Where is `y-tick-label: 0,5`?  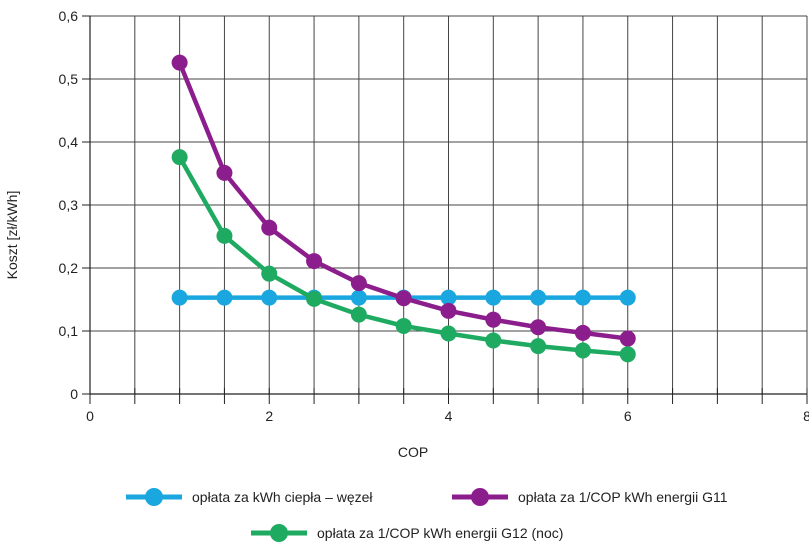
y-tick-label: 0,5 is located at coordinates (69, 79).